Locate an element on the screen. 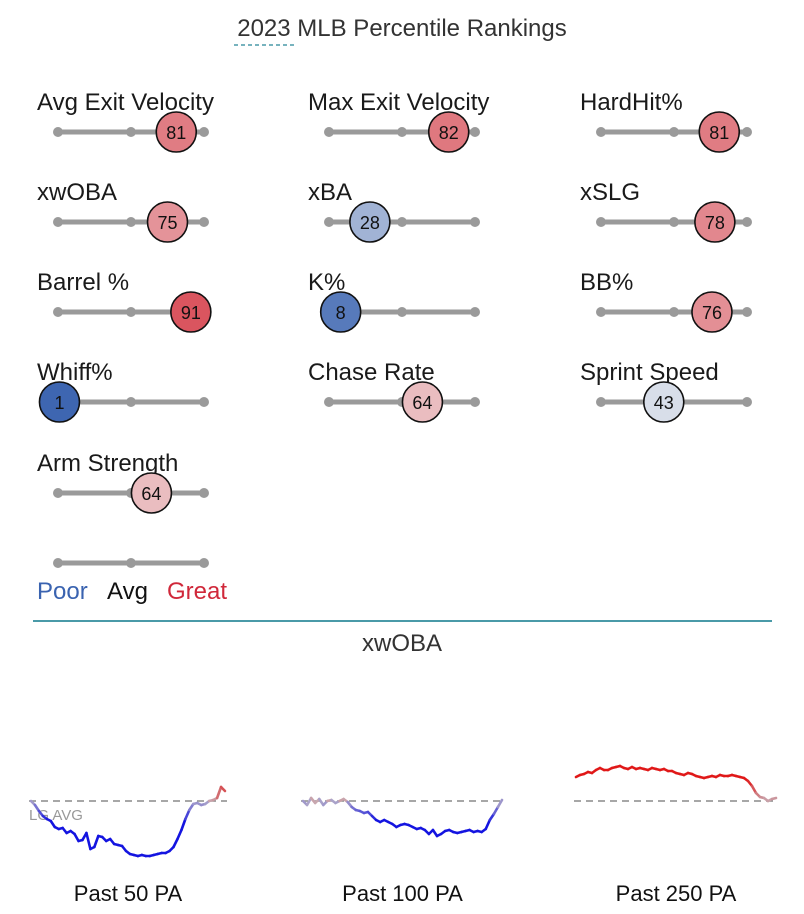 The image size is (804, 914). metric-bb: BB% 76 is located at coordinates (666, 301).